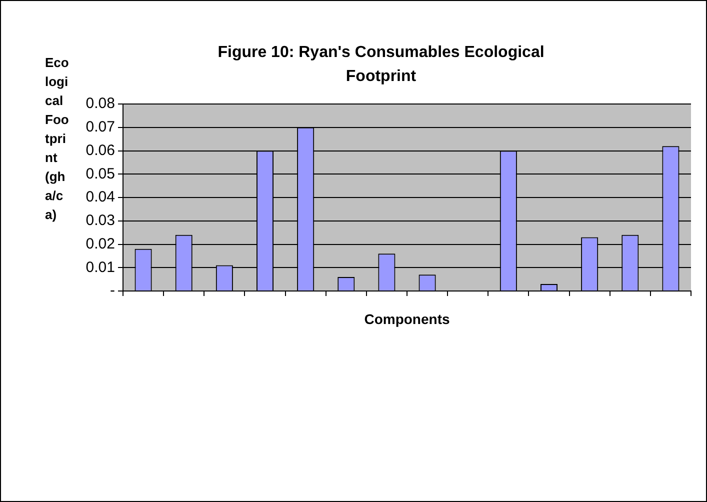  Describe the element at coordinates (100, 173) in the screenshot. I see `y-tick-label: 0.05` at that location.